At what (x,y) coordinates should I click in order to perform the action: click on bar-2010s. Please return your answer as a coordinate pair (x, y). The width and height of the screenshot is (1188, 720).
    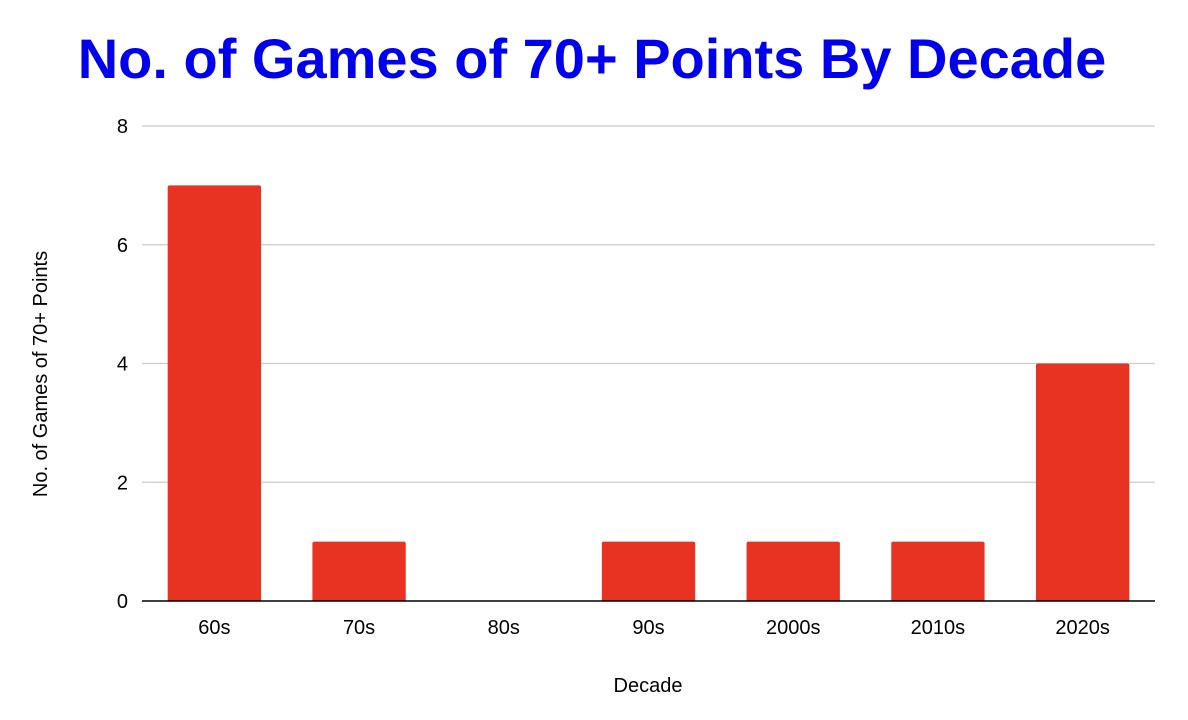
    Looking at the image, I should click on (938, 571).